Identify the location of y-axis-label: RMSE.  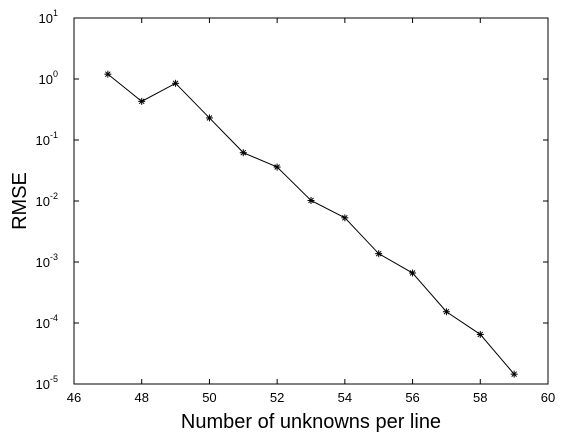
(20, 201).